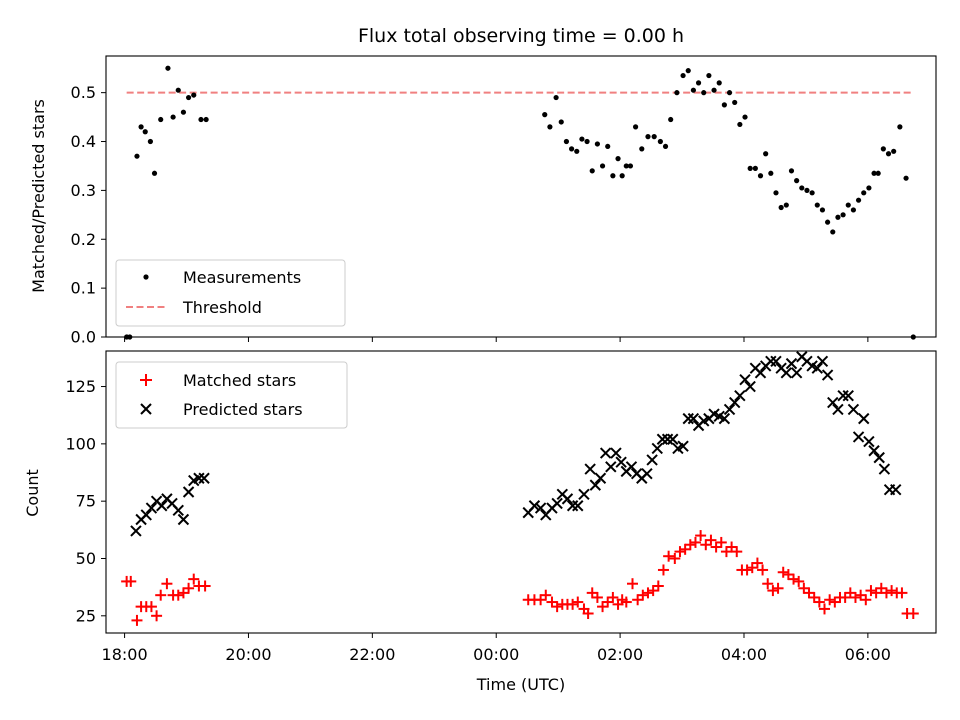 Image resolution: width=960 pixels, height=720 pixels. I want to click on legend-threshold-label: Threshold, so click(222, 307).